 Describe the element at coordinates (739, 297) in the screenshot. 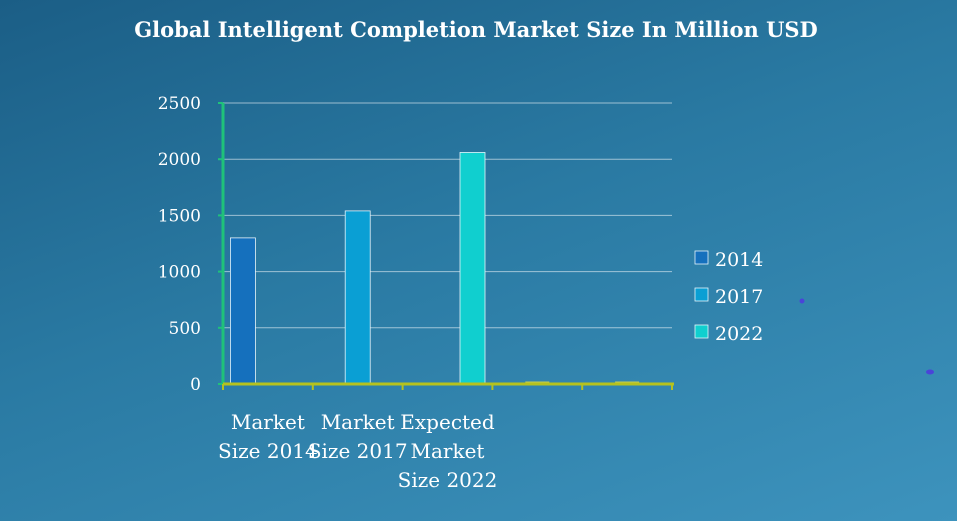

I see `legend-label: 2017` at that location.